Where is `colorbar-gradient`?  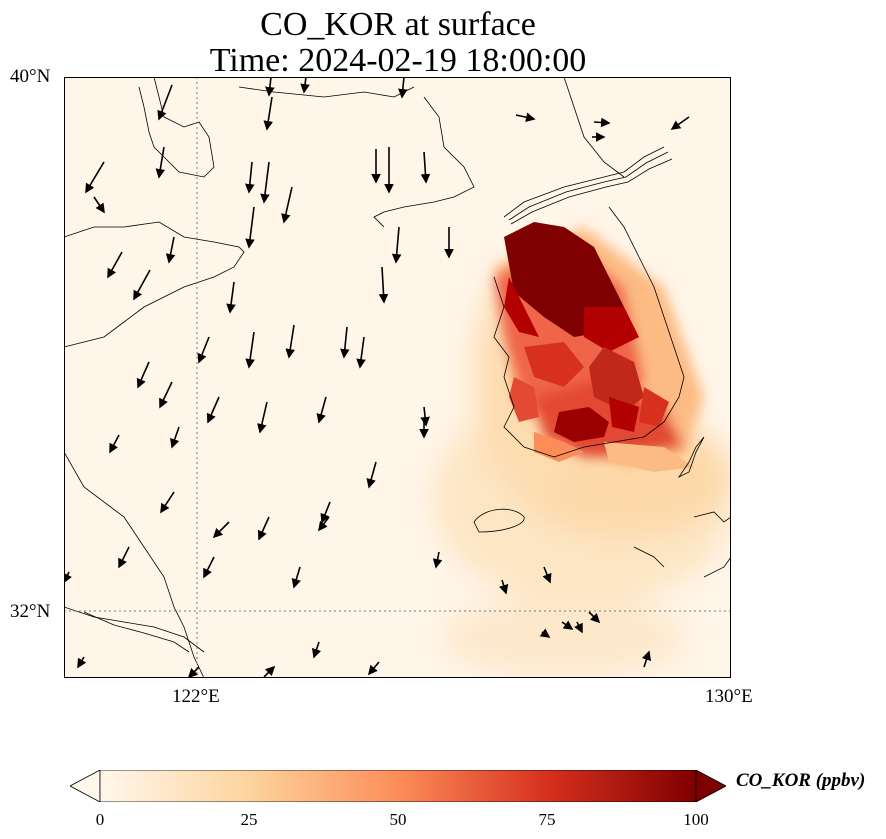 colorbar-gradient is located at coordinates (398, 786).